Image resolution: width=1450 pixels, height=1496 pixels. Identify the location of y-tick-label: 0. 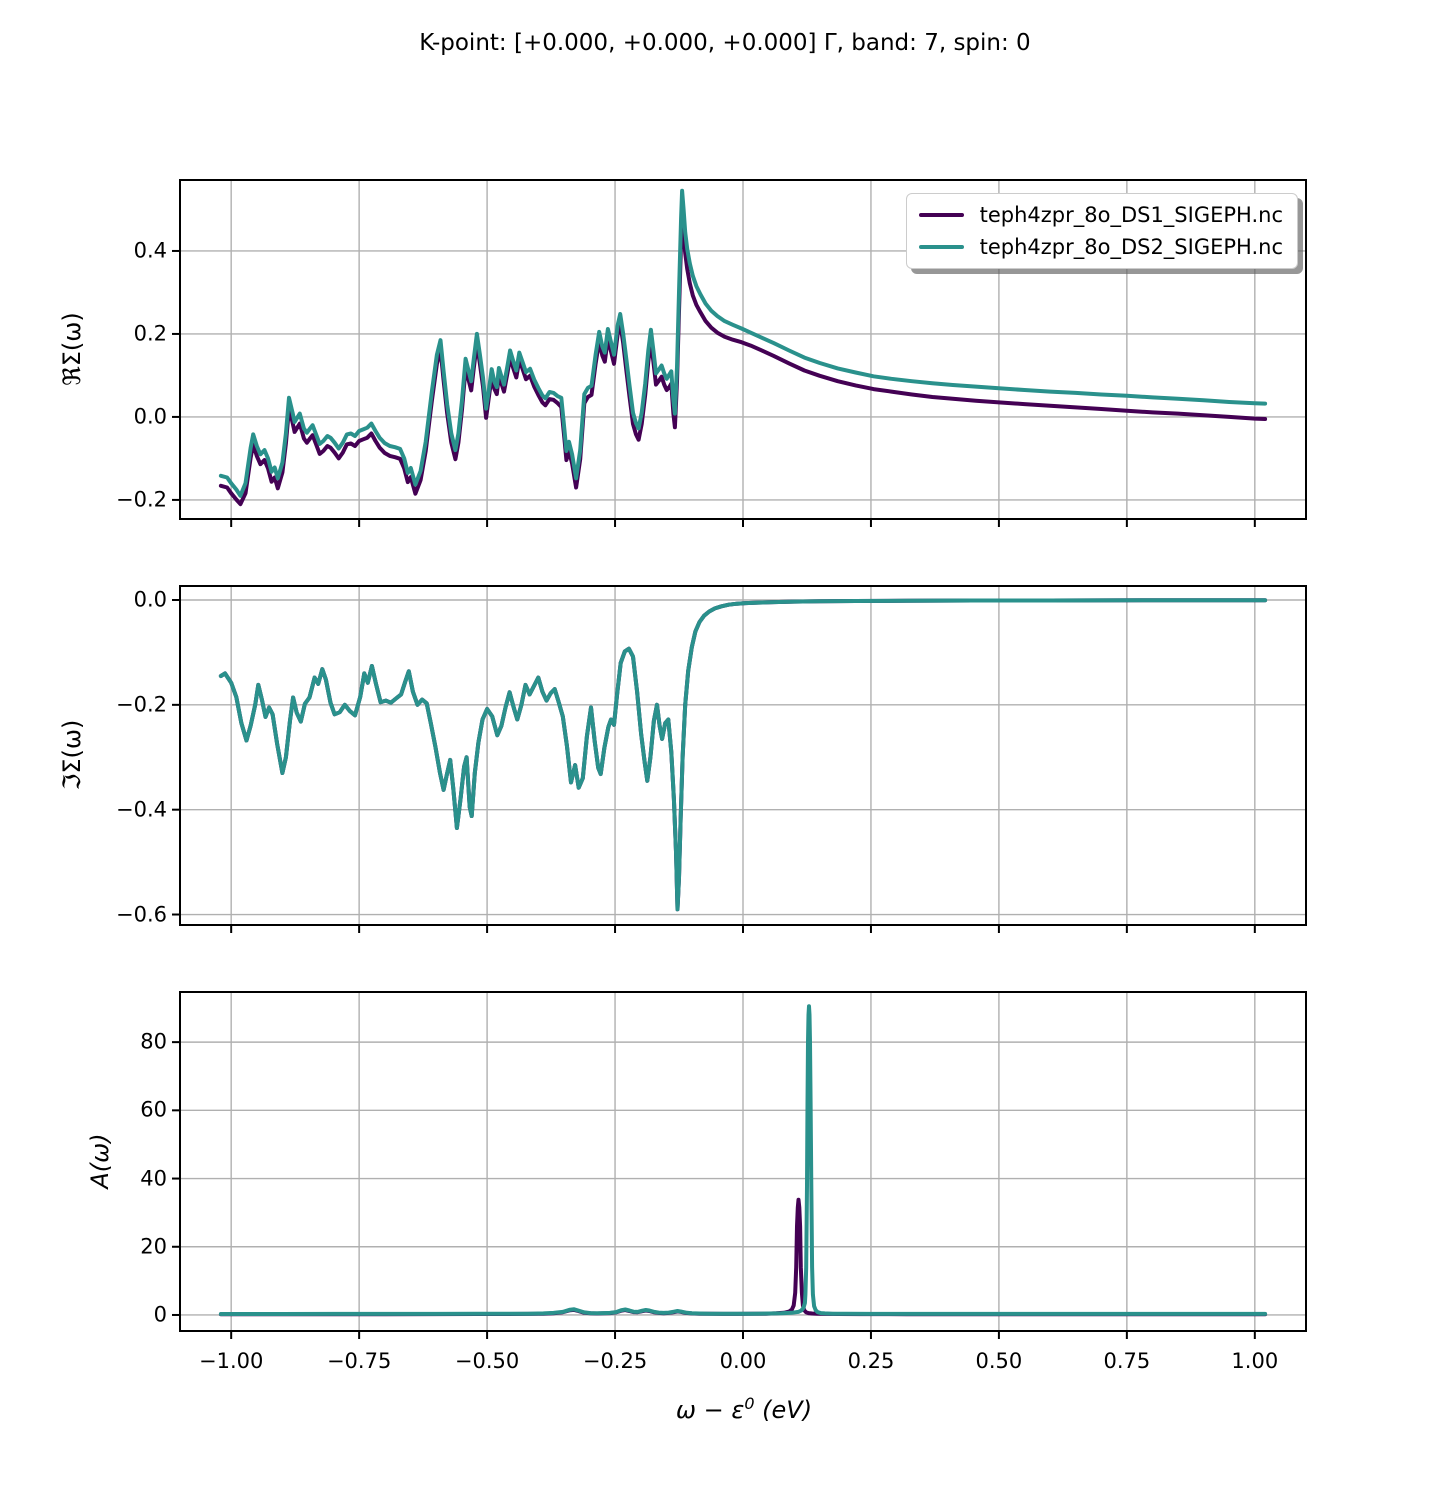
(160, 1314).